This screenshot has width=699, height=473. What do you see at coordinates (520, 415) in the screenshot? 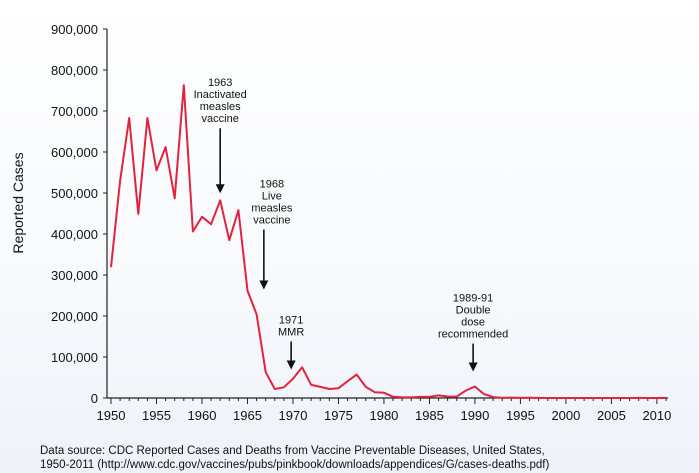
I see `x-tick-label: 1995` at bounding box center [520, 415].